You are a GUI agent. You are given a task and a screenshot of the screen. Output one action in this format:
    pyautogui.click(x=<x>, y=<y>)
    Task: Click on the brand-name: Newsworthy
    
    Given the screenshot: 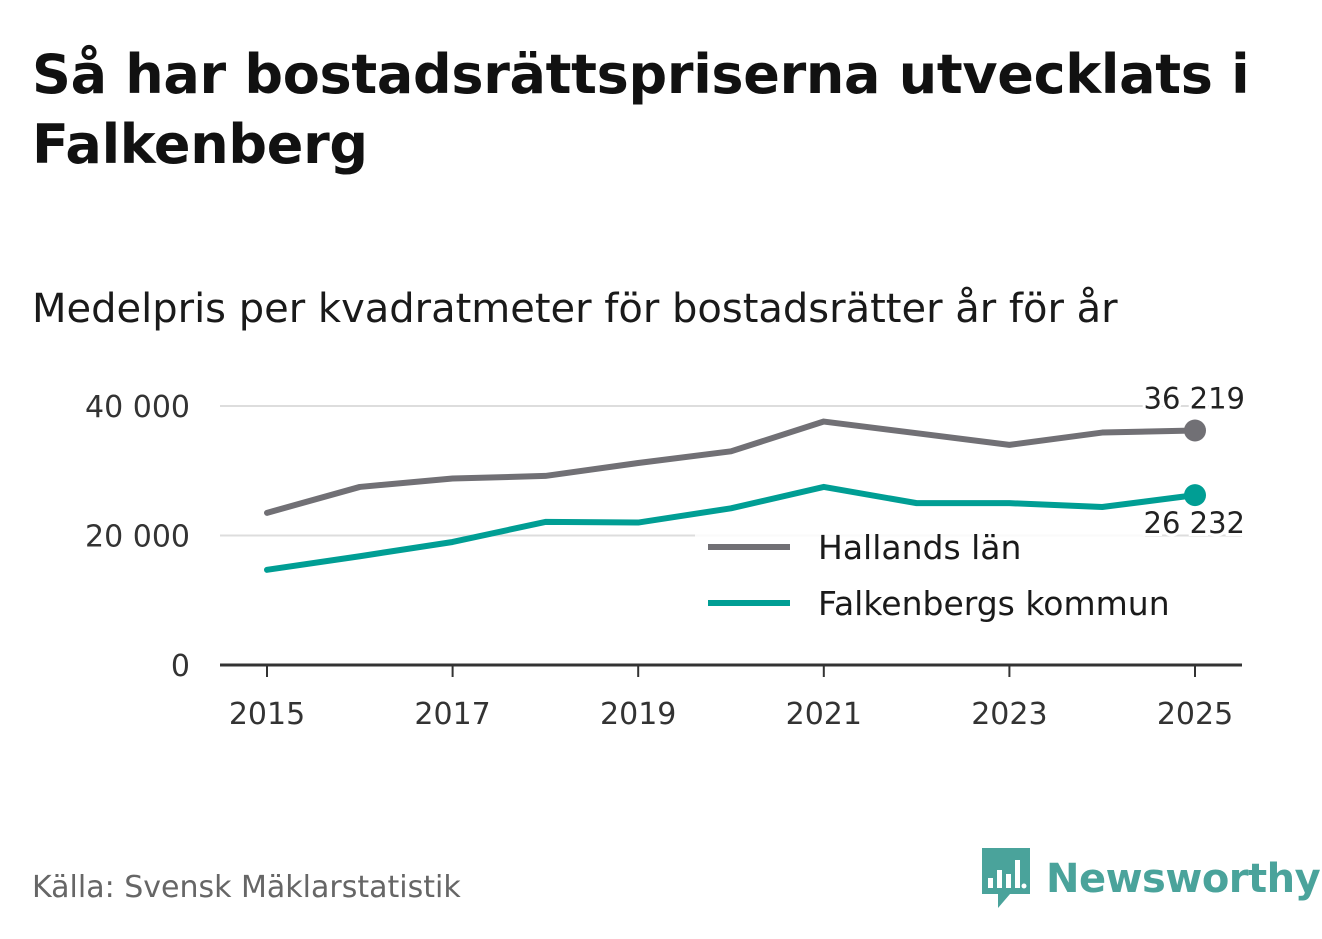 What is the action you would take?
    pyautogui.click(x=1183, y=879)
    